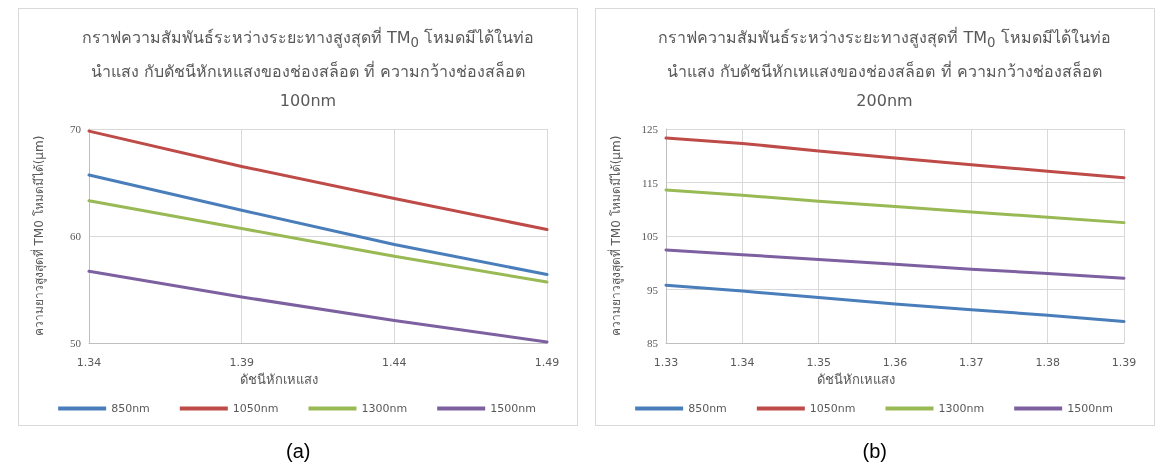 This screenshot has height=474, width=1163. I want to click on x-tick-label: 1.36, so click(894, 362).